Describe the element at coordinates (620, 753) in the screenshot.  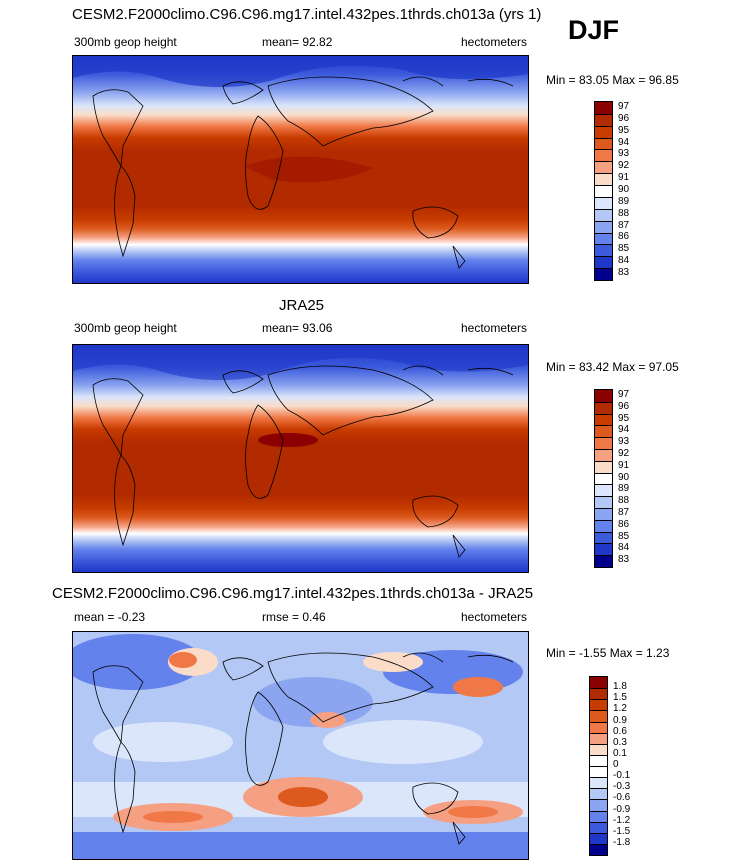
I see `colorbar-level-label: 0.1` at that location.